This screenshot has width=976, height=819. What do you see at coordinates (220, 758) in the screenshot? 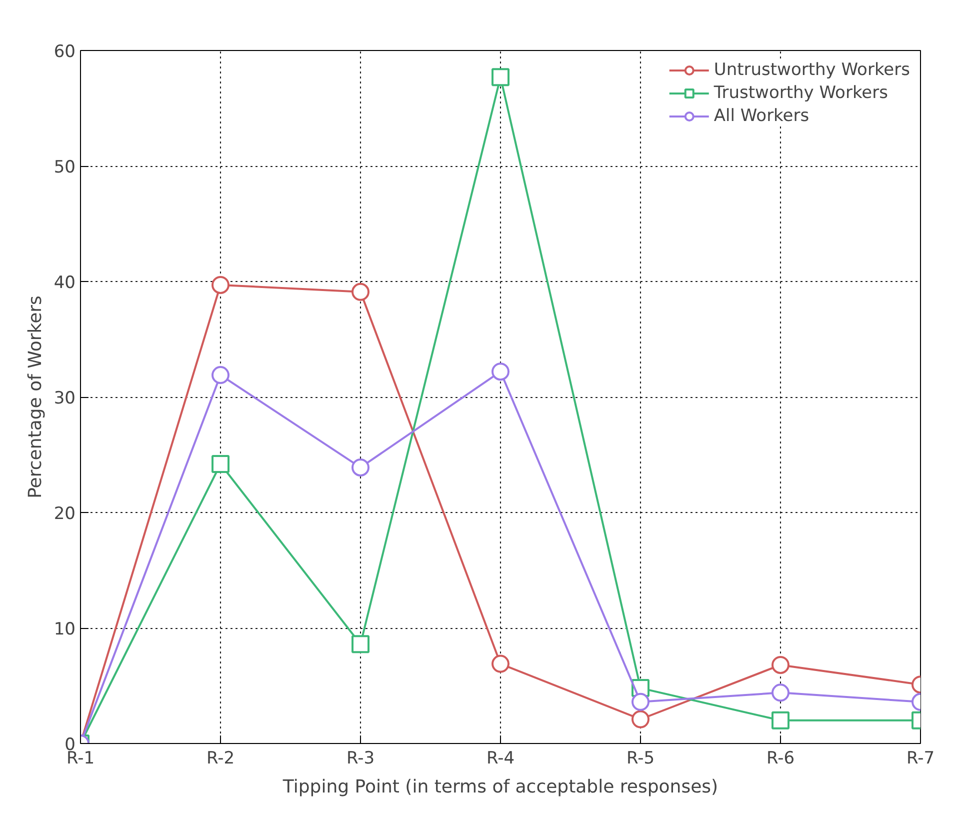
I see `x-tick-label: R-2` at bounding box center [220, 758].